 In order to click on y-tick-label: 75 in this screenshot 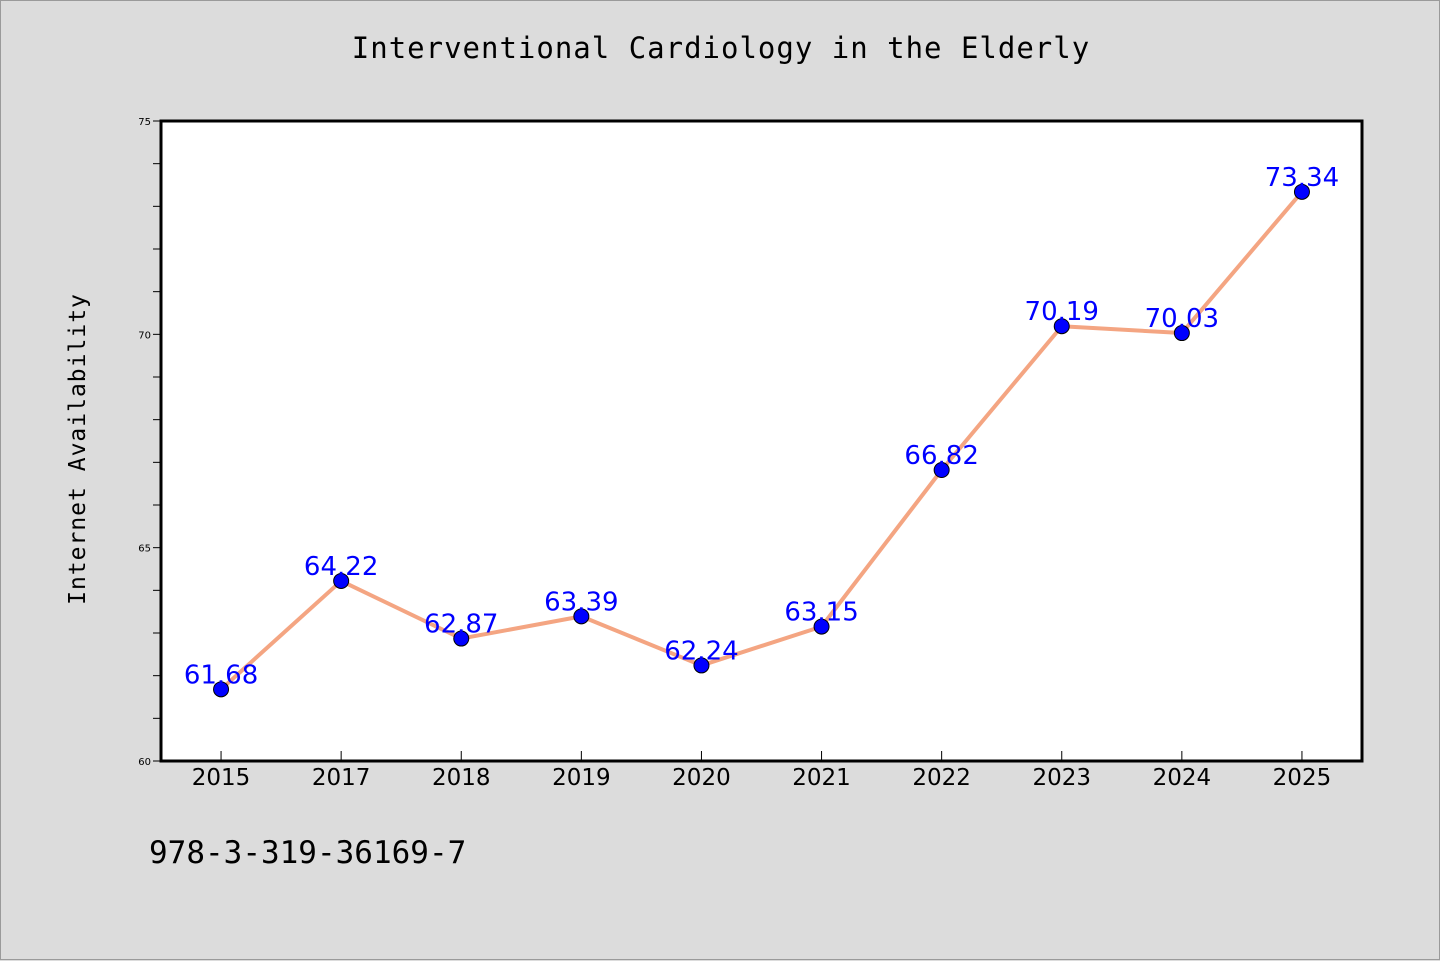, I will do `click(144, 122)`.